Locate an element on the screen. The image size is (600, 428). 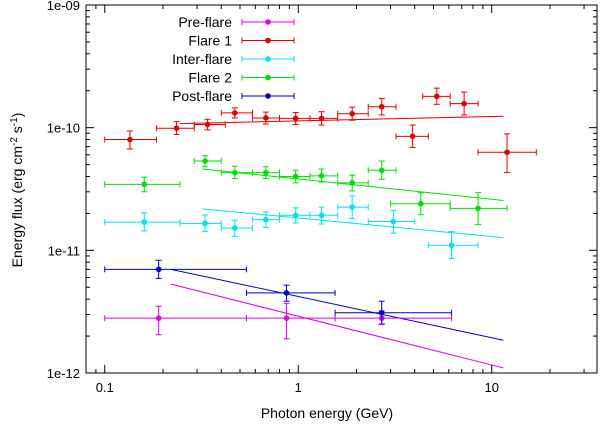
y-tick-label: 1e-10 is located at coordinates (63, 128).